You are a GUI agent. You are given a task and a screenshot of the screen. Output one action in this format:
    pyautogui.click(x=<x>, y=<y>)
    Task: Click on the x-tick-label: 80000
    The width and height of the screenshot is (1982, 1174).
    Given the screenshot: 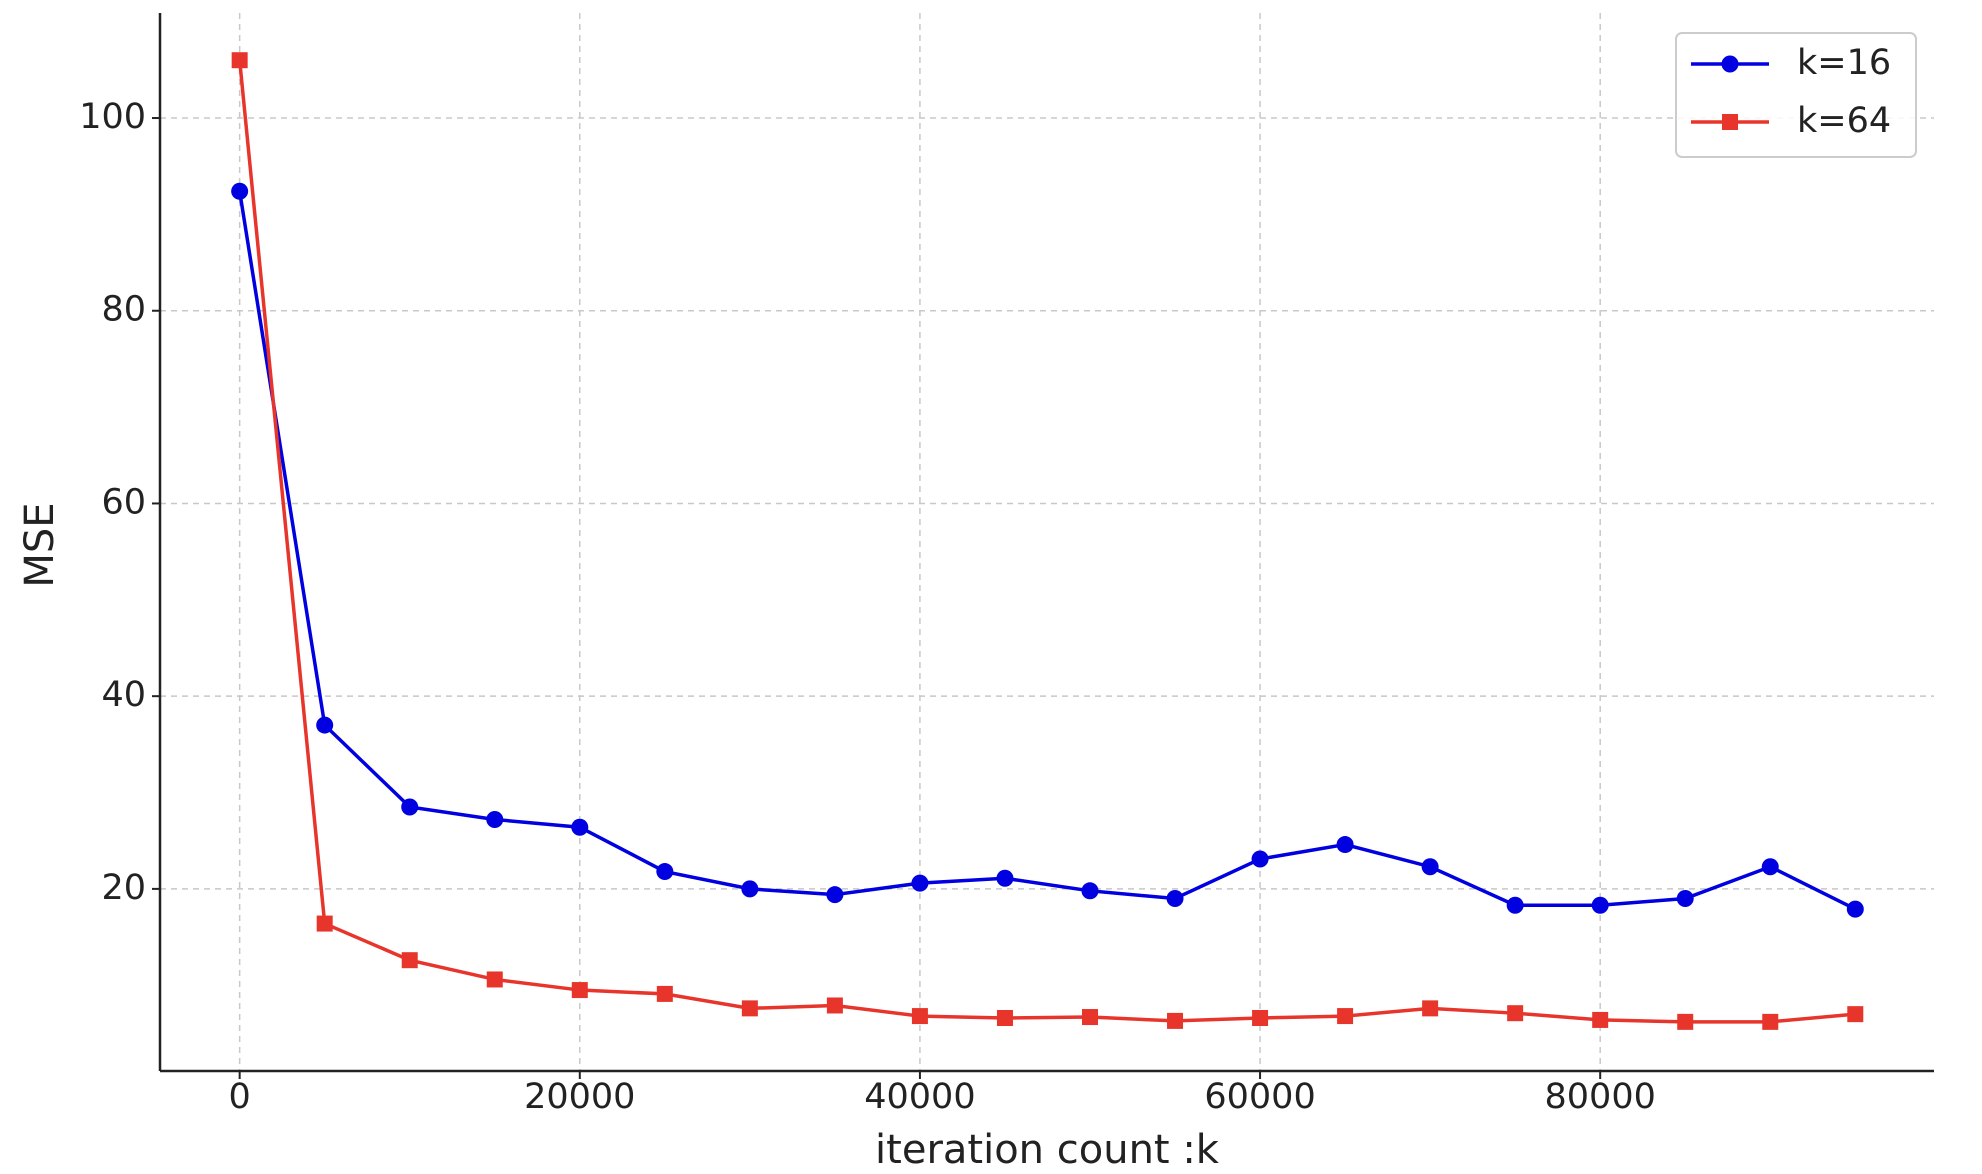 What is the action you would take?
    pyautogui.click(x=1600, y=1097)
    